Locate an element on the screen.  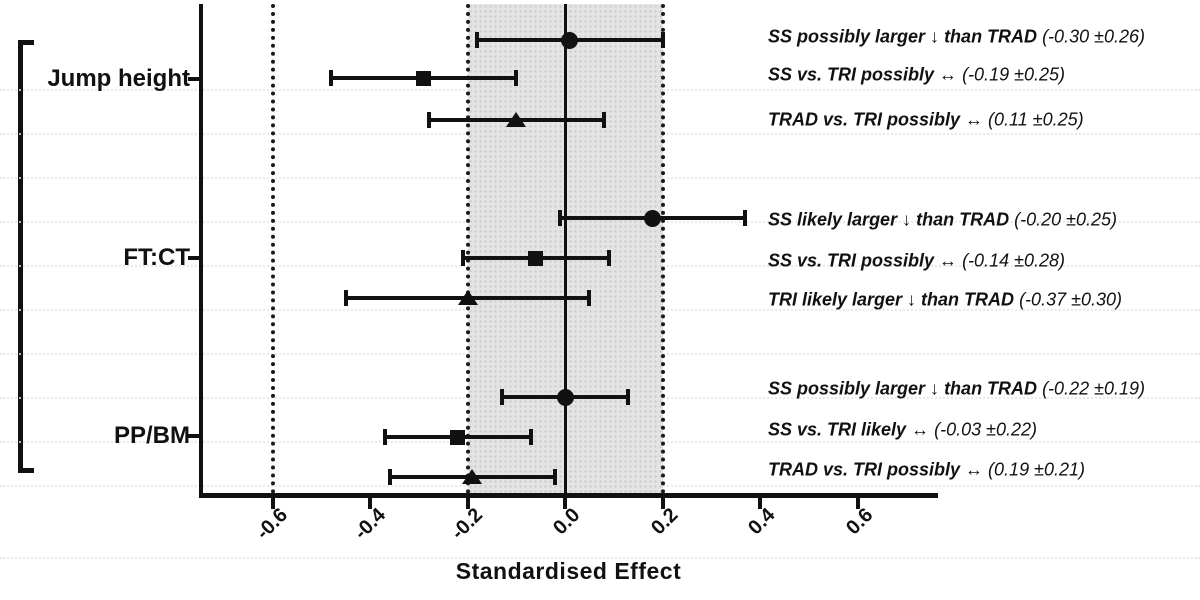
annotation-statement: SS likely larger ↓ than TRAD is located at coordinates (891, 219).